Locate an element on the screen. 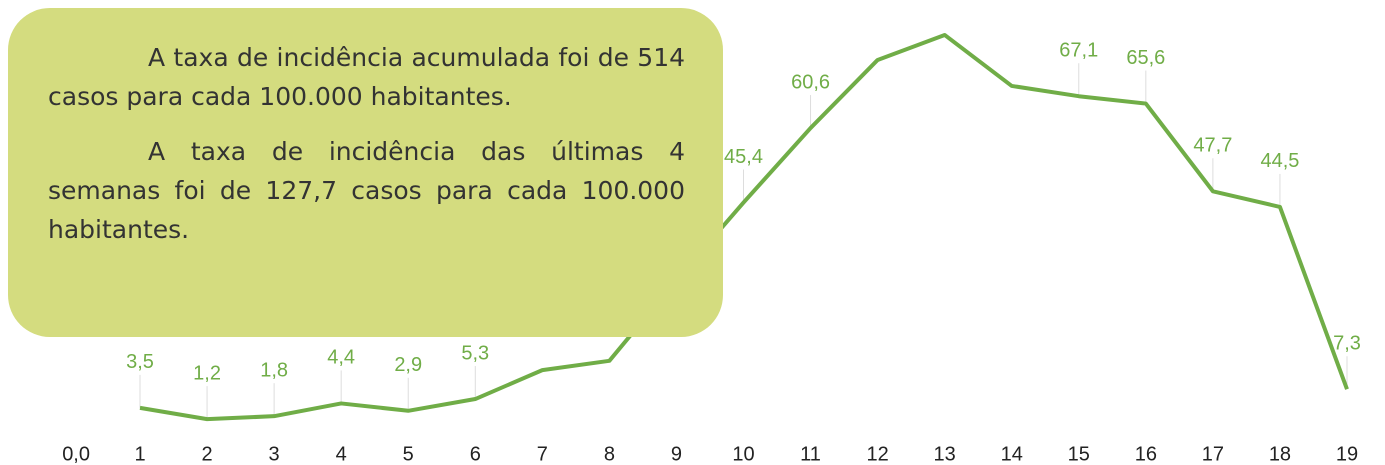  y-tick-label: 0,0 is located at coordinates (76, 454).